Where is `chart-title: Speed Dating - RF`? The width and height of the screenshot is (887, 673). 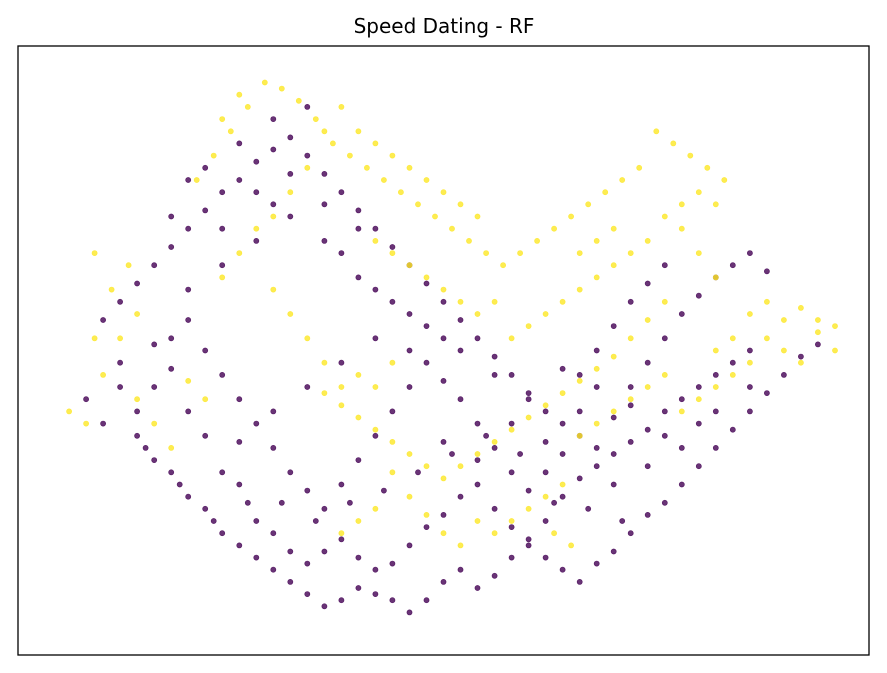 chart-title: Speed Dating - RF is located at coordinates (444, 26).